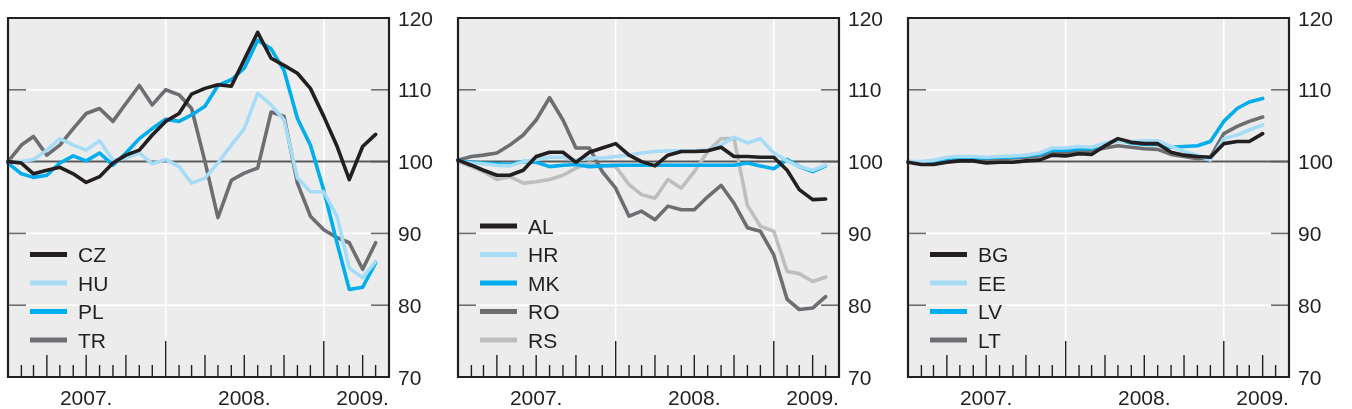  Describe the element at coordinates (543, 340) in the screenshot. I see `legend-label: RS` at that location.